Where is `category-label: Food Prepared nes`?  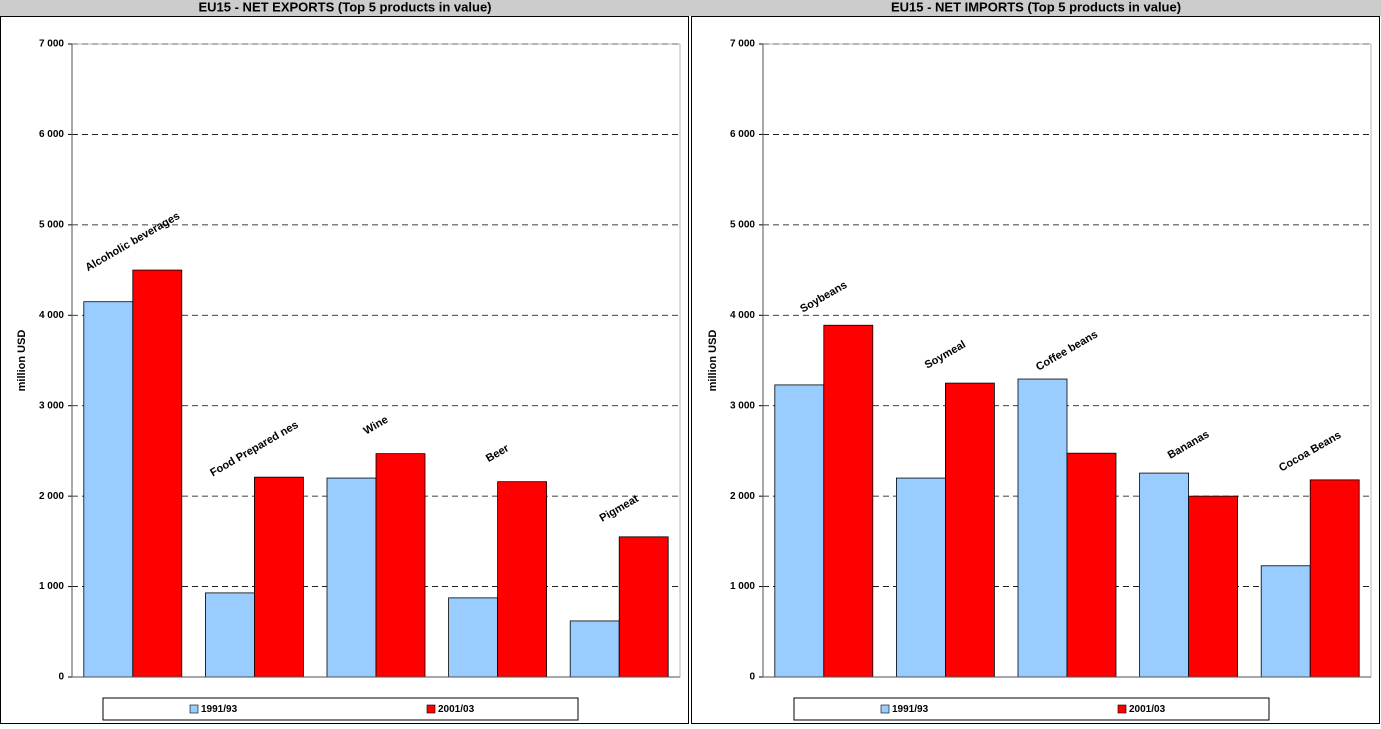
category-label: Food Prepared nes is located at coordinates (254, 449).